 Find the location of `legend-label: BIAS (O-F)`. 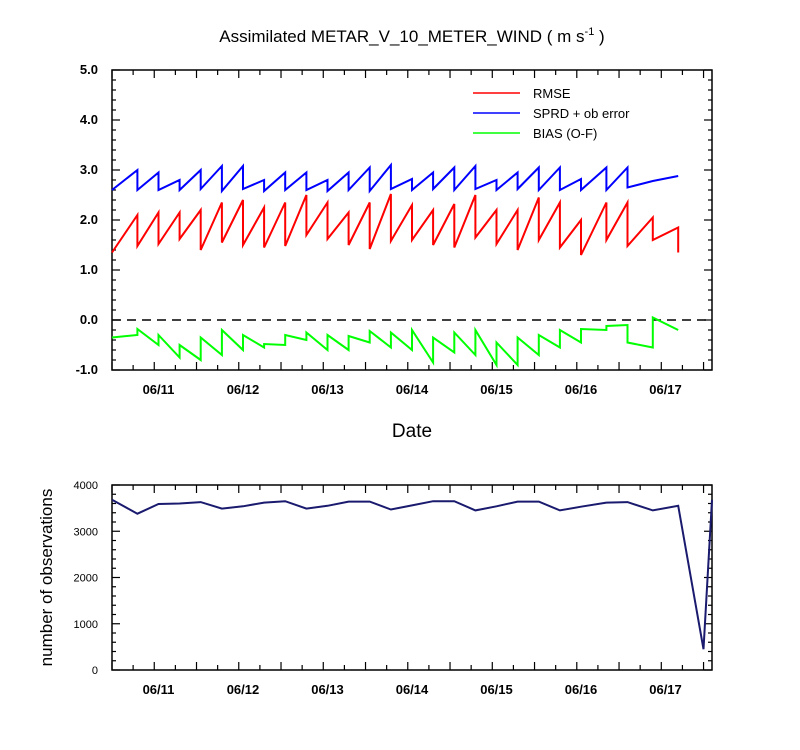

legend-label: BIAS (O-F) is located at coordinates (565, 133).